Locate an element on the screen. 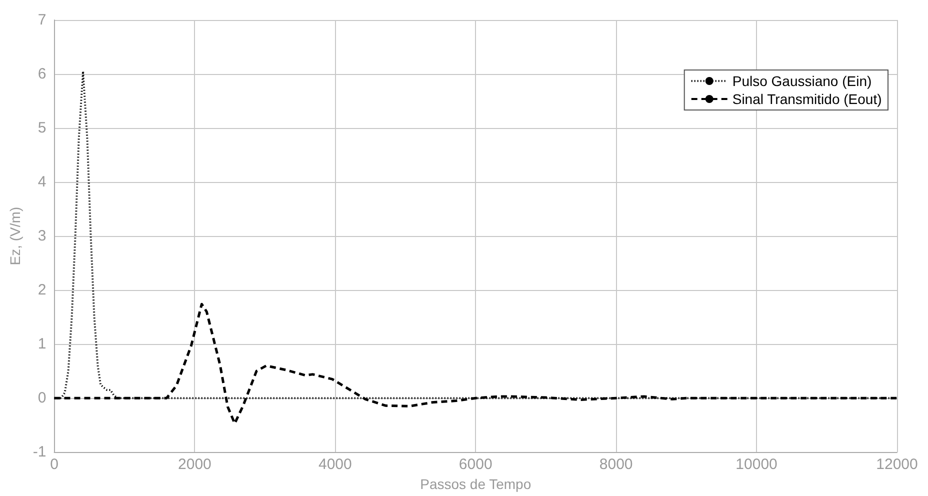  y-tick-label: 5 is located at coordinates (42, 128).